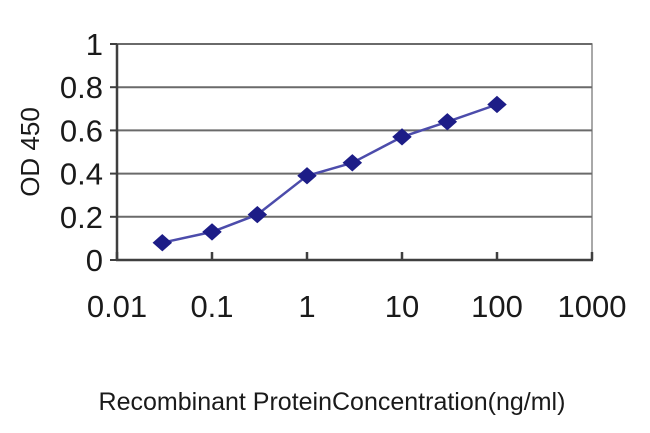  Describe the element at coordinates (81, 130) in the screenshot. I see `y-tick-label: 0.6` at that location.